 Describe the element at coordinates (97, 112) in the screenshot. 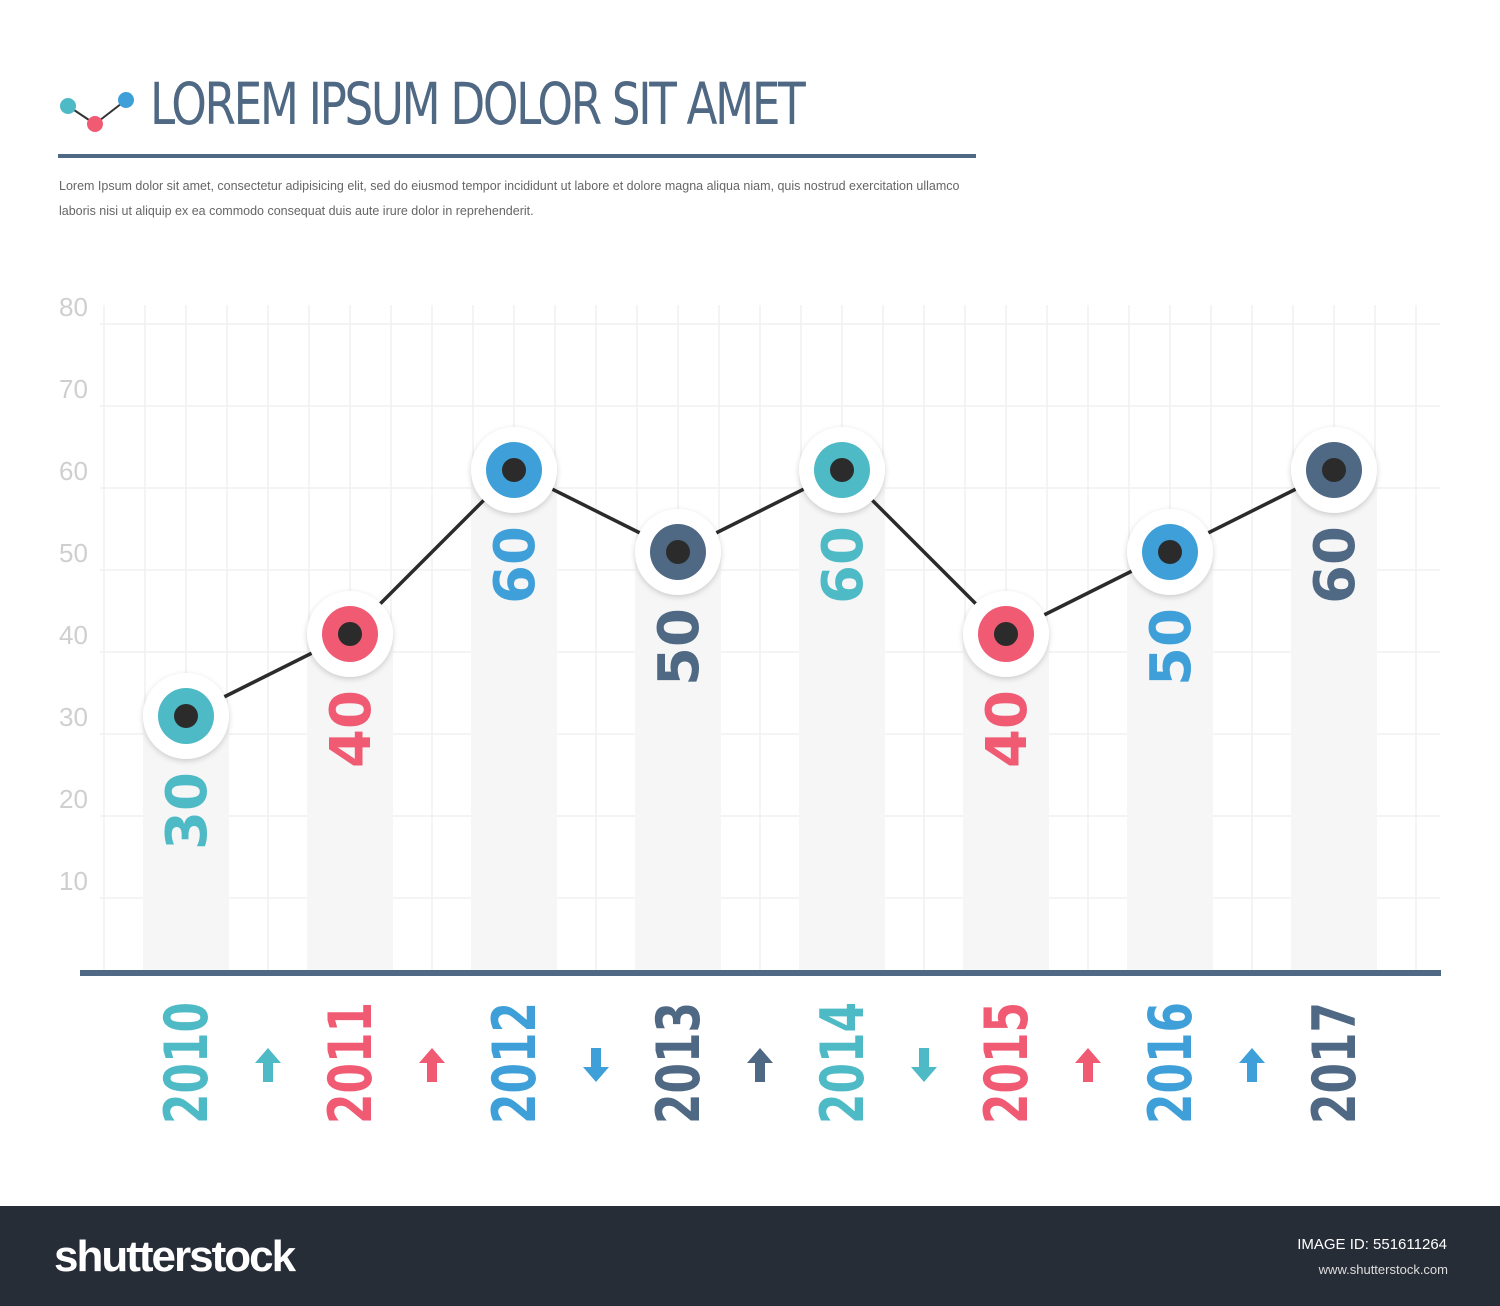

I see `logo-dots-icon` at that location.